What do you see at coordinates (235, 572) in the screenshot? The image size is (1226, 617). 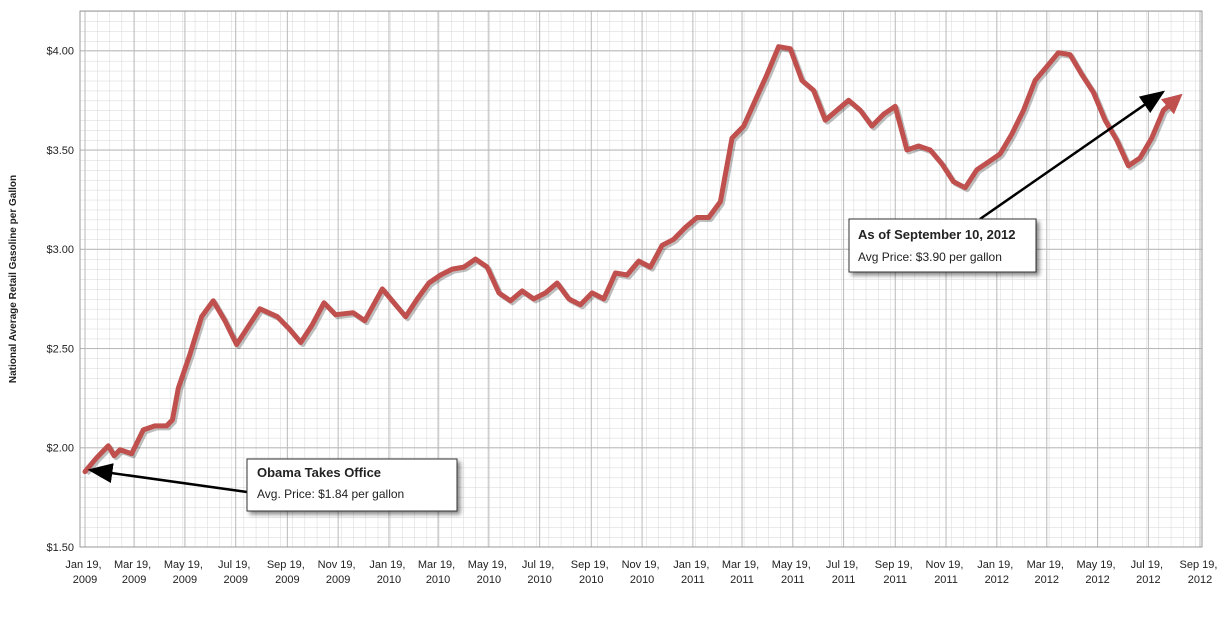 I see `x-tick-label: Jul 19, 2009` at bounding box center [235, 572].